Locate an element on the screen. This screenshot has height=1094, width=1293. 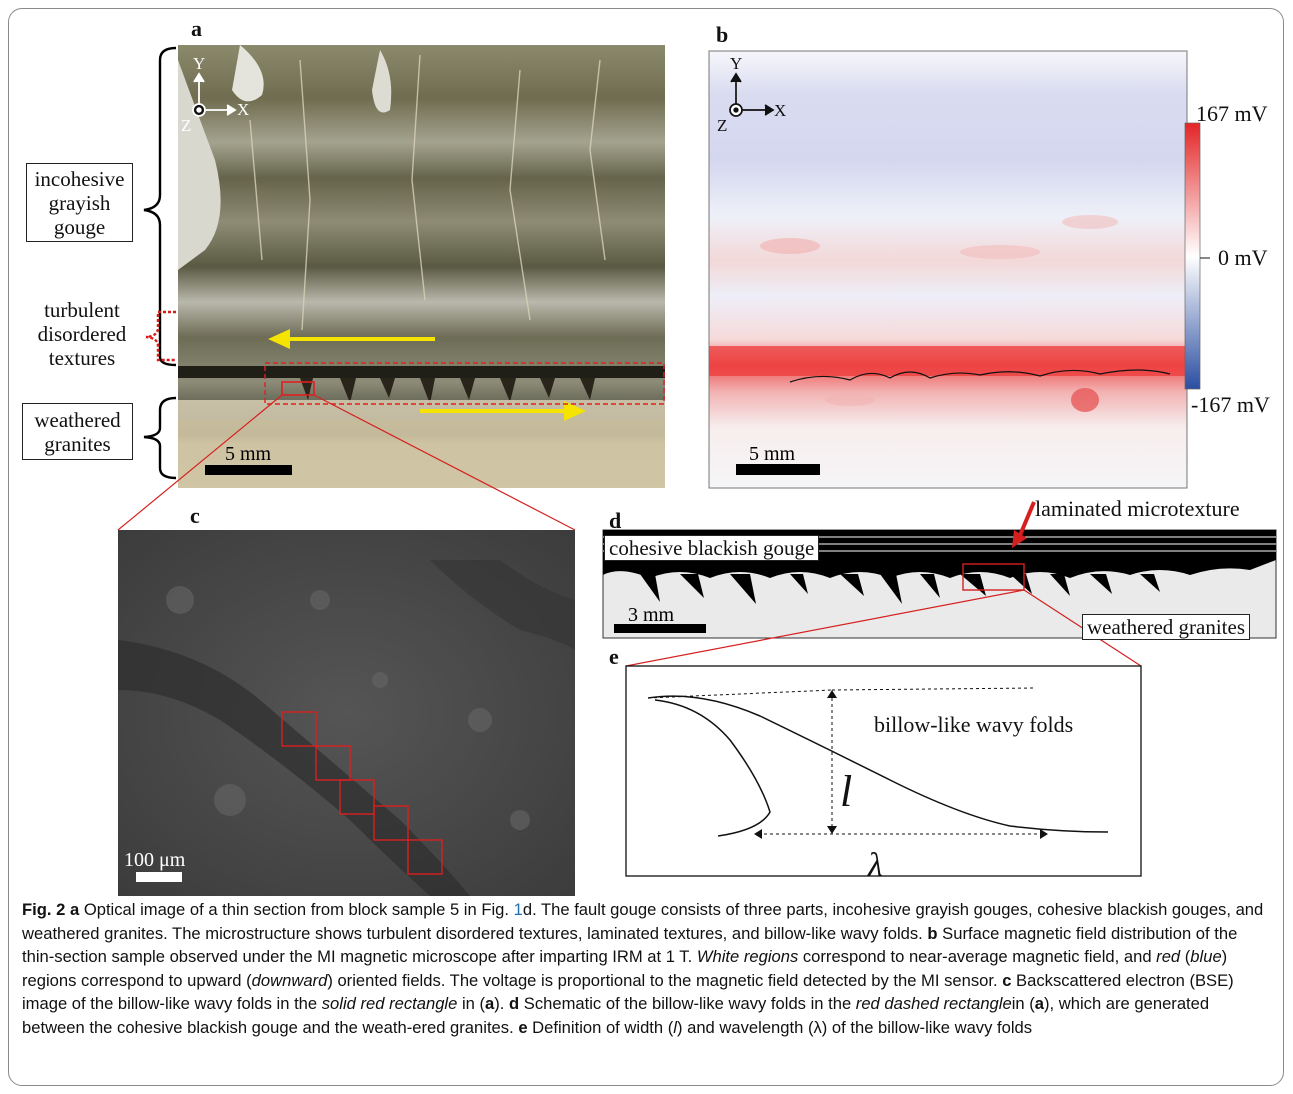
panel-c-scale-label: 100 μm is located at coordinates (155, 860).